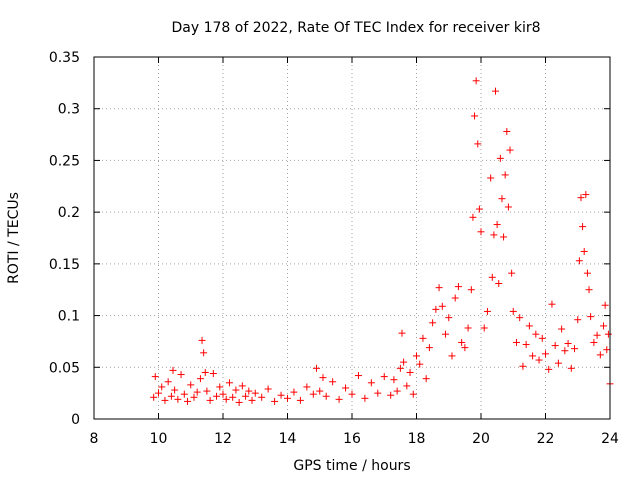 This screenshot has height=485, width=640. What do you see at coordinates (223, 439) in the screenshot?
I see `x-tick-label: 12` at bounding box center [223, 439].